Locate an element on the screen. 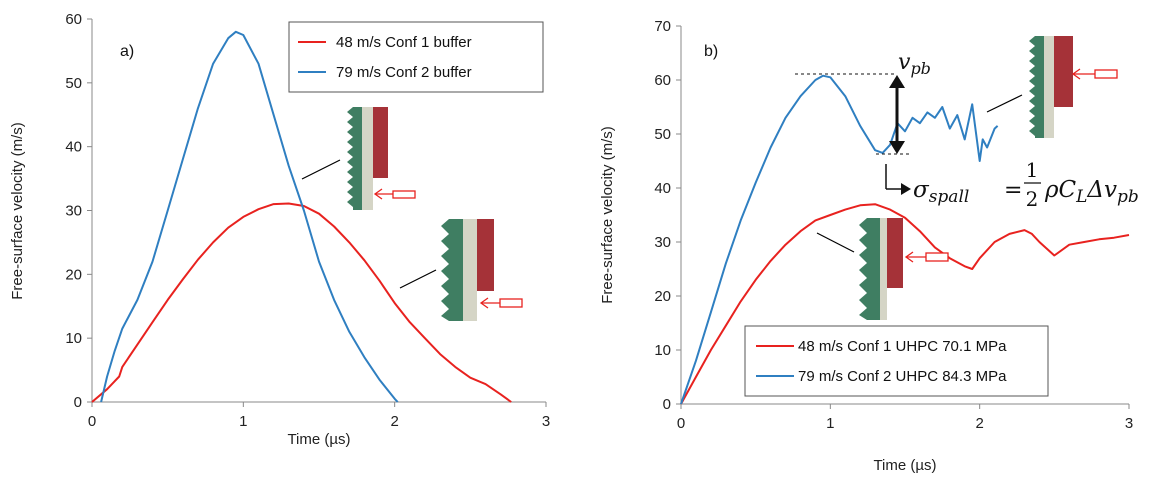  panel-b-config1-arrow-head is located at coordinates (909, 257).